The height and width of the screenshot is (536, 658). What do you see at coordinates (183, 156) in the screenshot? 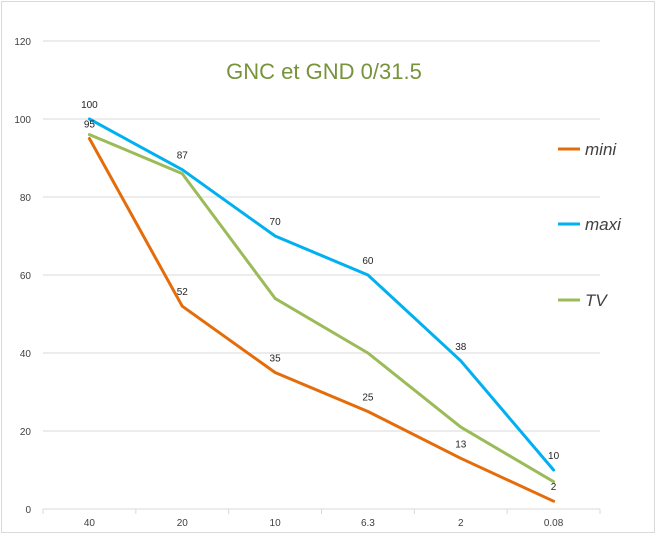
I see `data-label-maxi: 87` at bounding box center [183, 156].